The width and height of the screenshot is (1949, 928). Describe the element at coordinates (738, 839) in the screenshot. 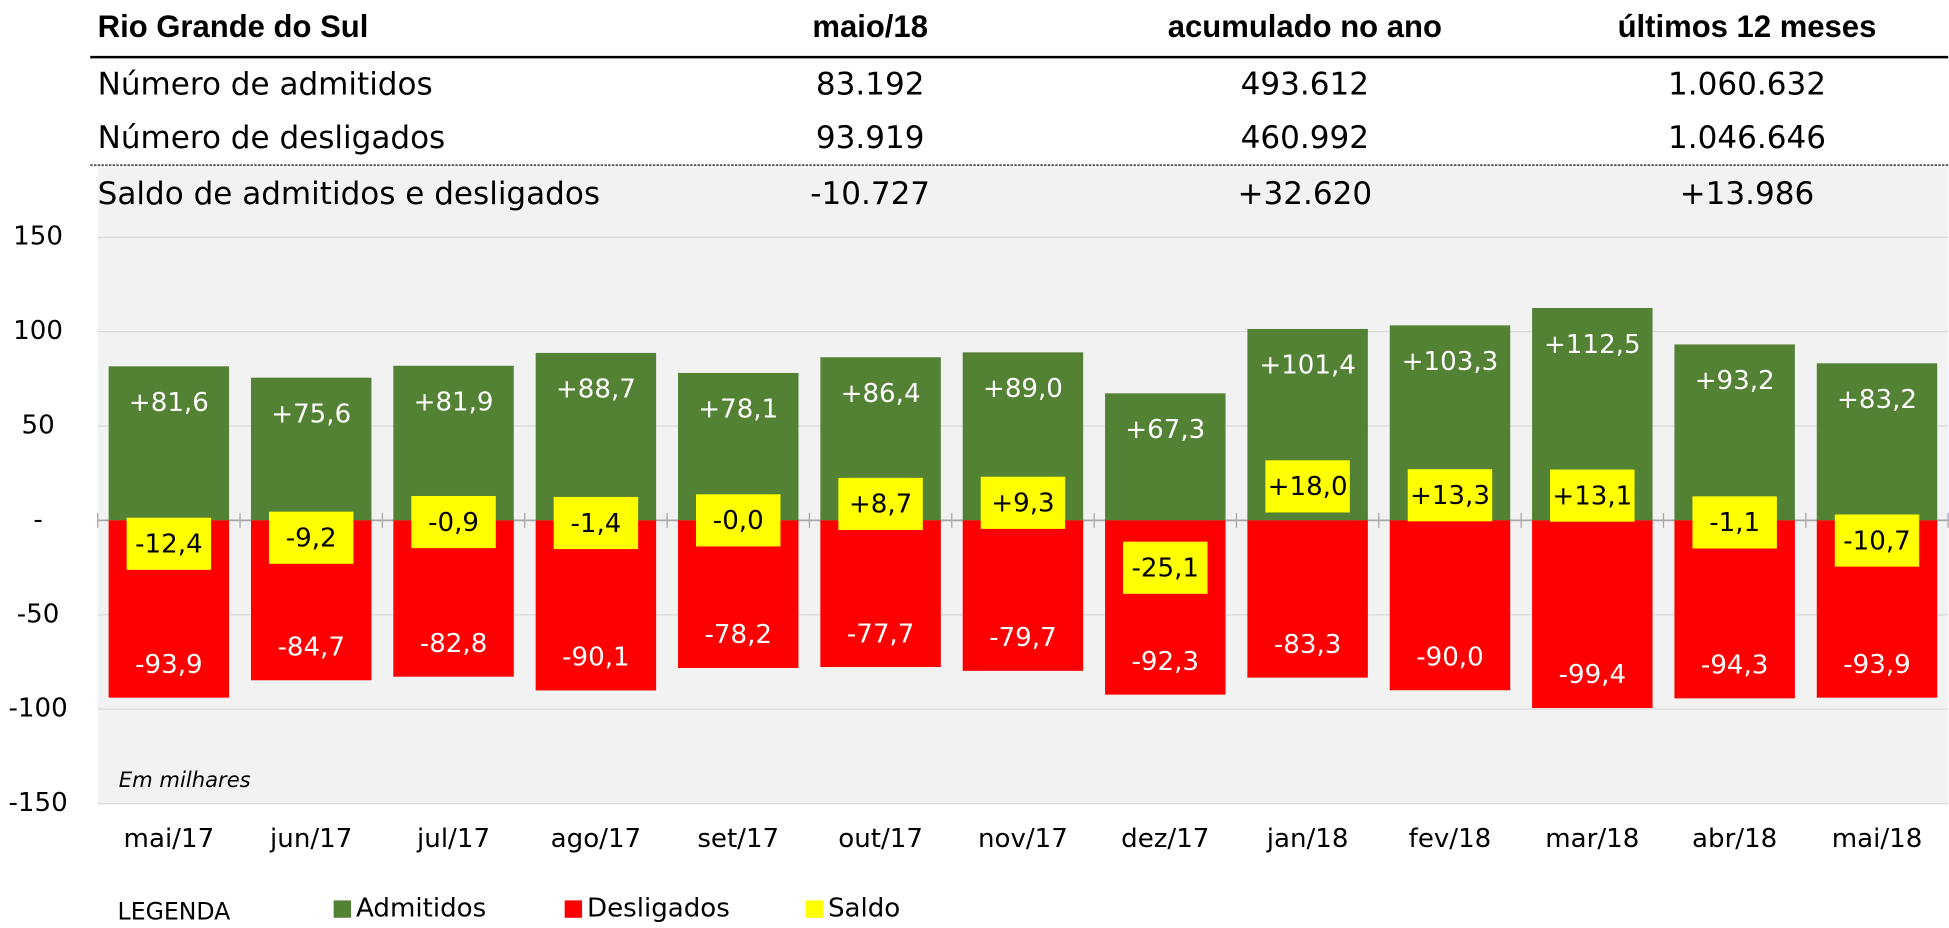

I see `x-tick-label: set/17` at that location.